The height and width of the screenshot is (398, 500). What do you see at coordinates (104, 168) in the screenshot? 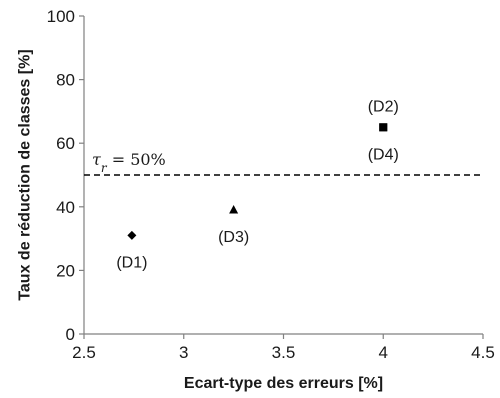
I see `threshold-subscript: r` at bounding box center [104, 168].